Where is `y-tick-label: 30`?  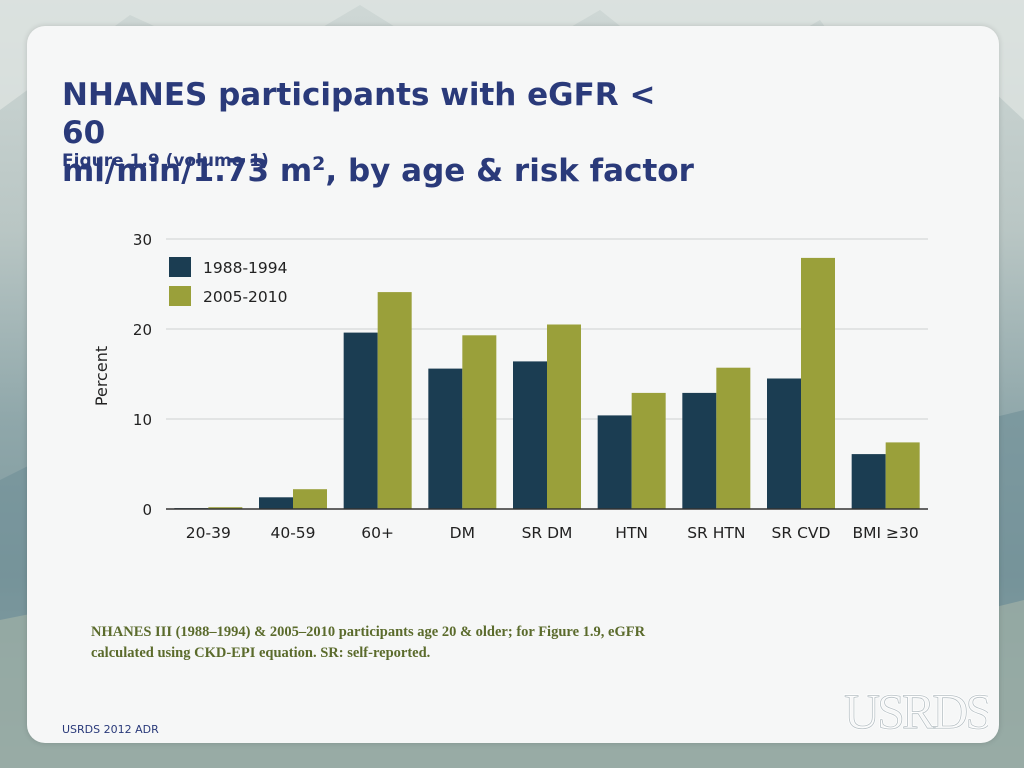
y-tick-label: 30 is located at coordinates (142, 240).